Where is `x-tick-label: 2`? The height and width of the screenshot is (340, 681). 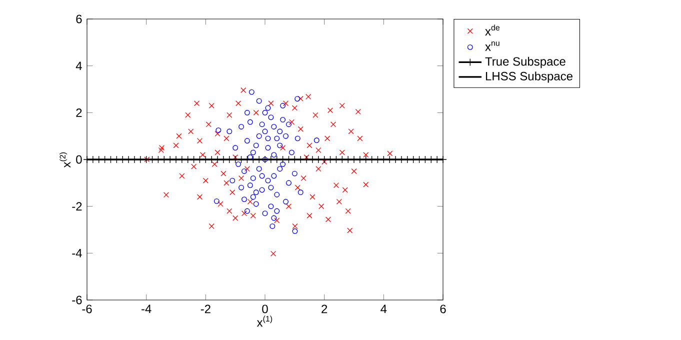
x-tick-label: 2 is located at coordinates (325, 309).